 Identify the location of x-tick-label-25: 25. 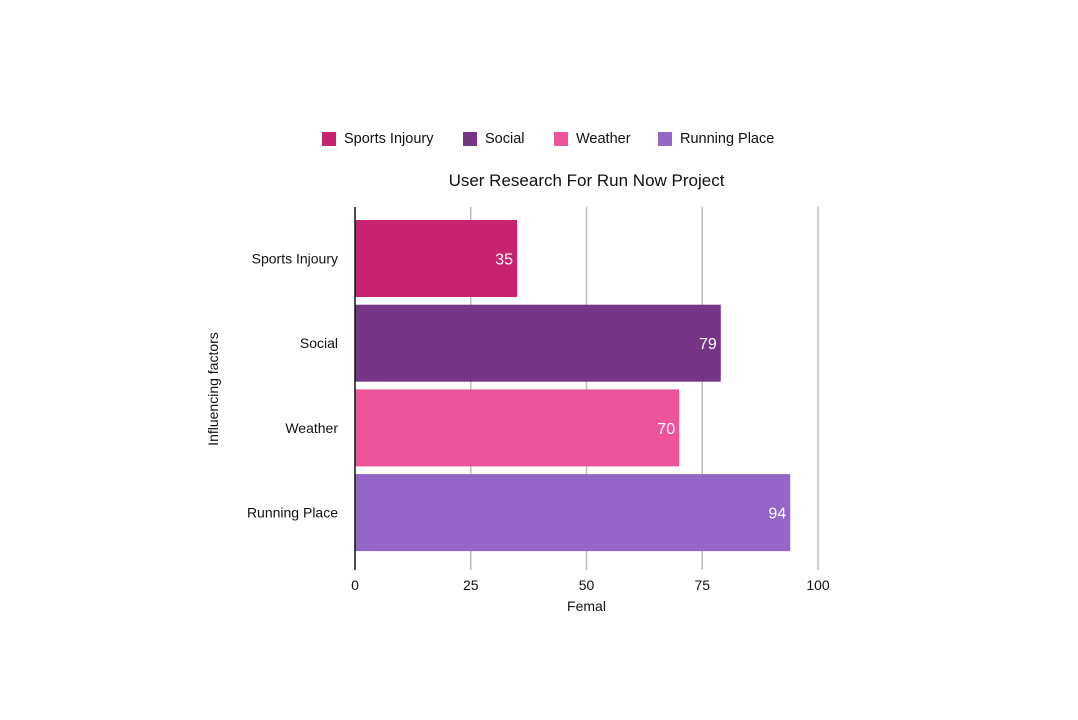
(471, 585).